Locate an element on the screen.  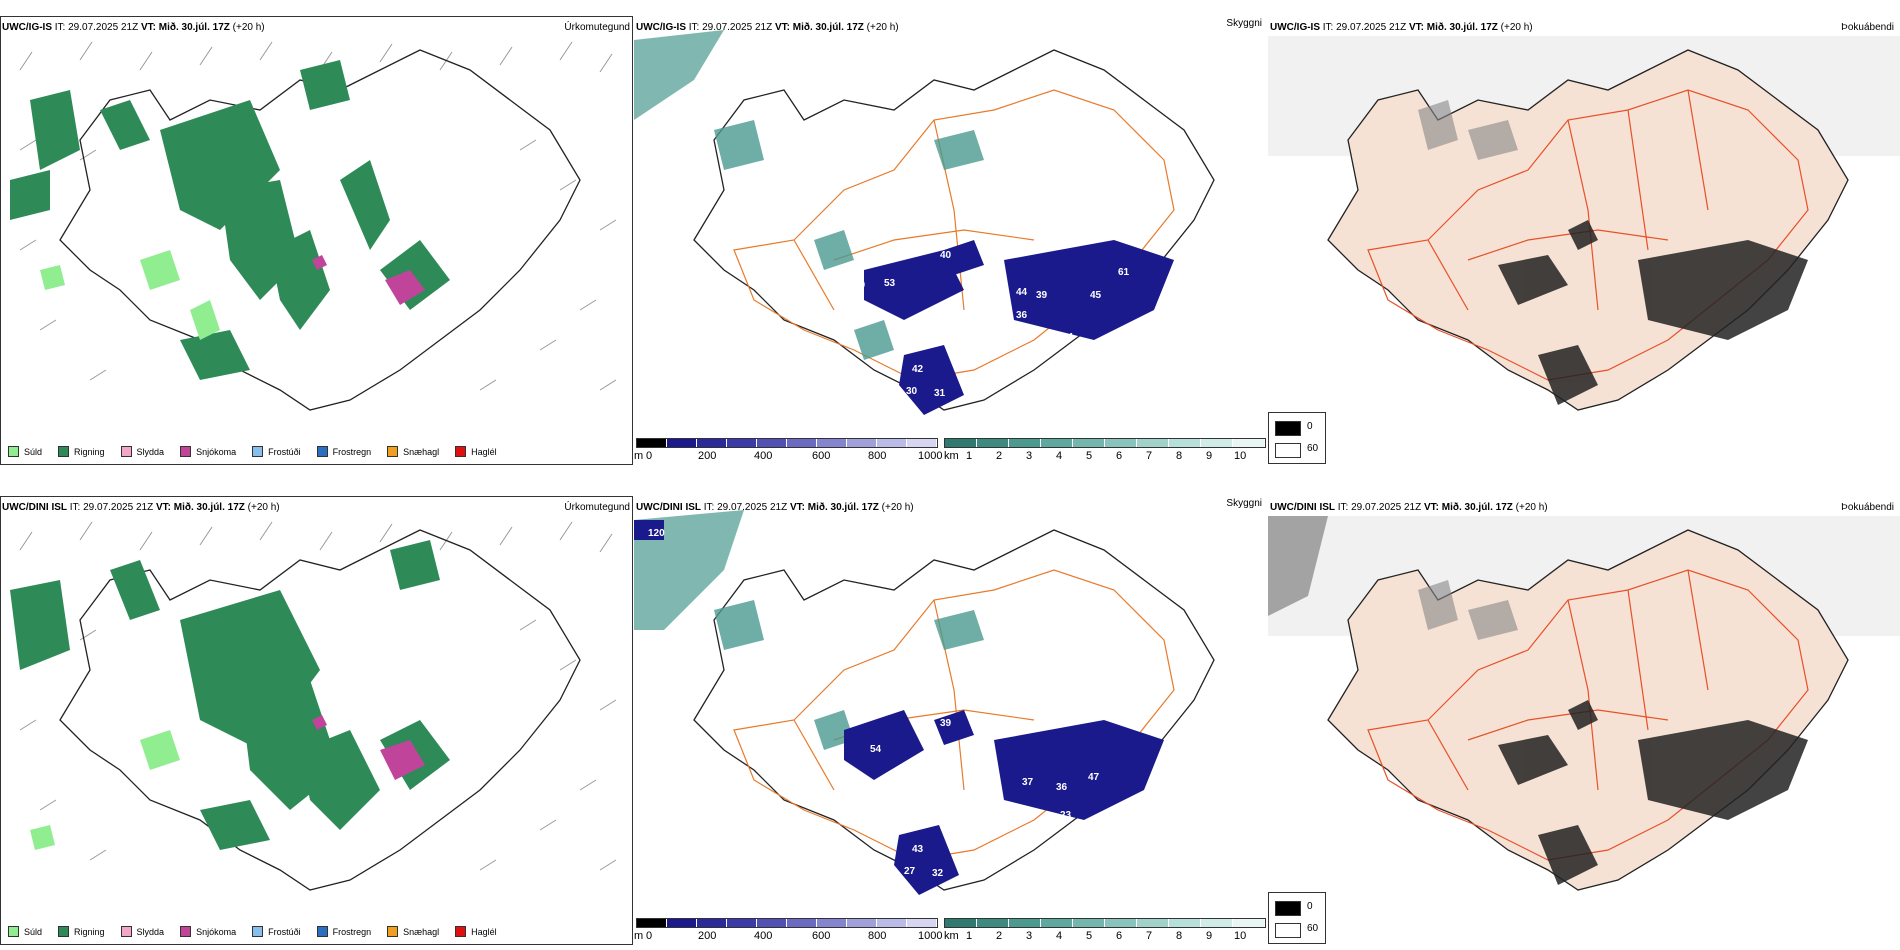
vis-label: 79 is located at coordinates (910, 827).